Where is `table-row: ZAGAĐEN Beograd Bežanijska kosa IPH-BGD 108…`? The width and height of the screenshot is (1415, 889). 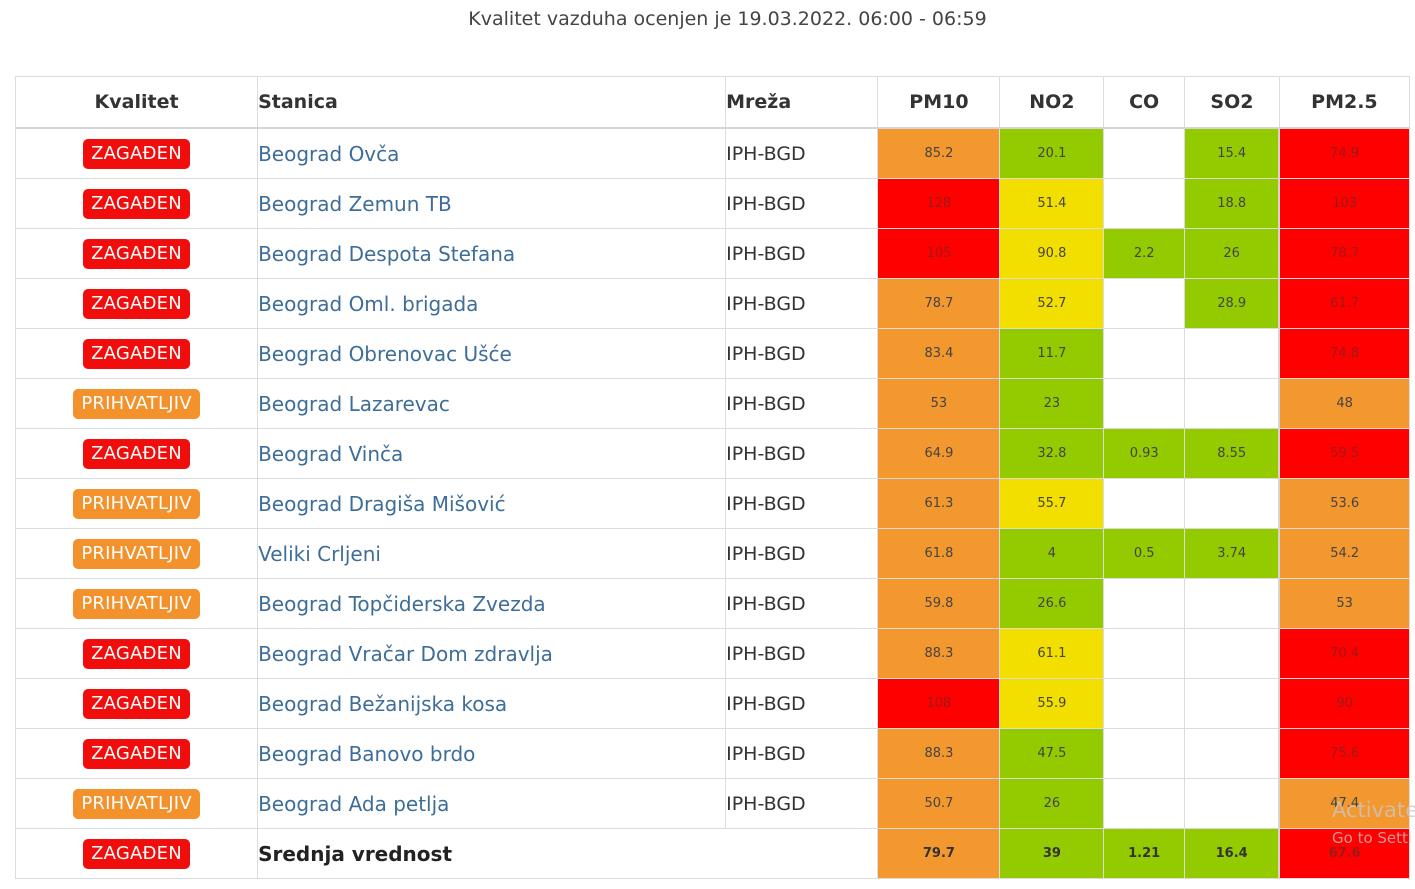
table-row: ZAGAĐEN Beograd Bežanijska kosa IPH-BGD 108… is located at coordinates (712, 703).